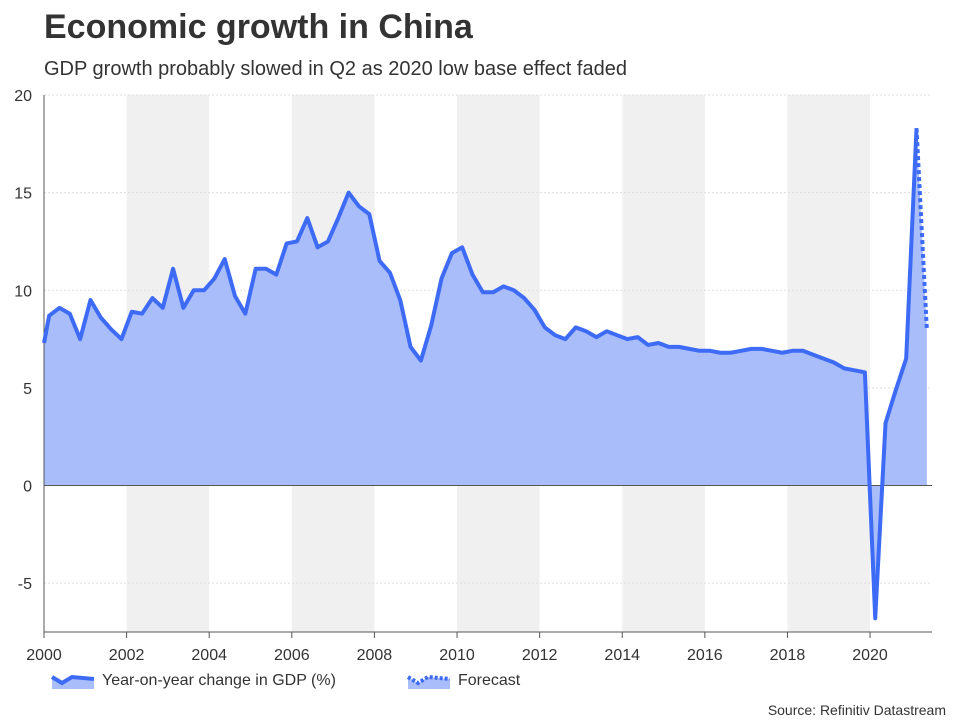 Image resolution: width=960 pixels, height=720 pixels. I want to click on legend-swatch-line, so click(72, 680).